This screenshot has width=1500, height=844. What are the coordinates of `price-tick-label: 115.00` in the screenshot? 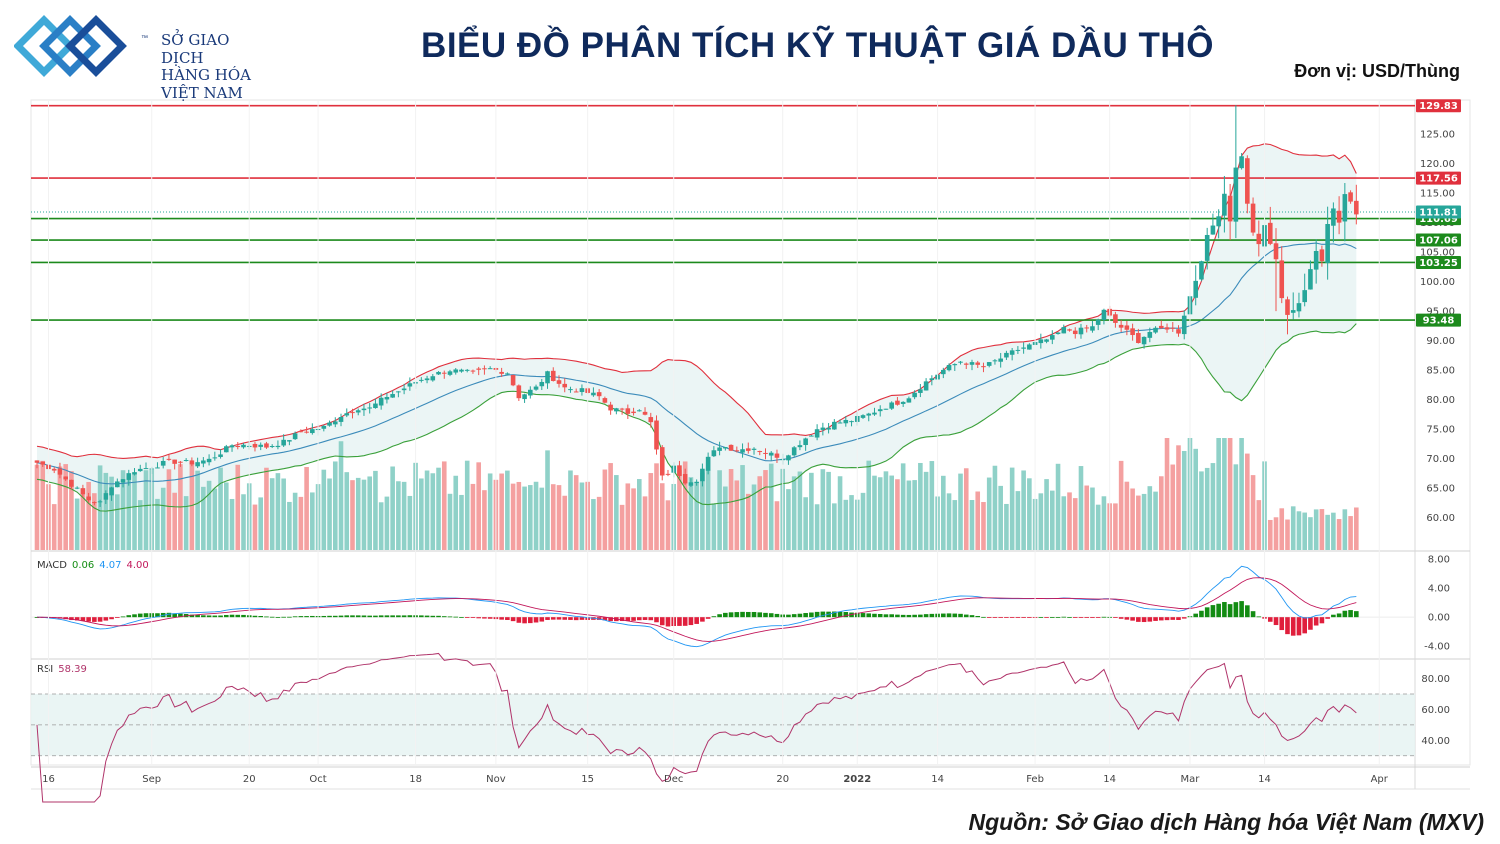 It's located at (1437, 194).